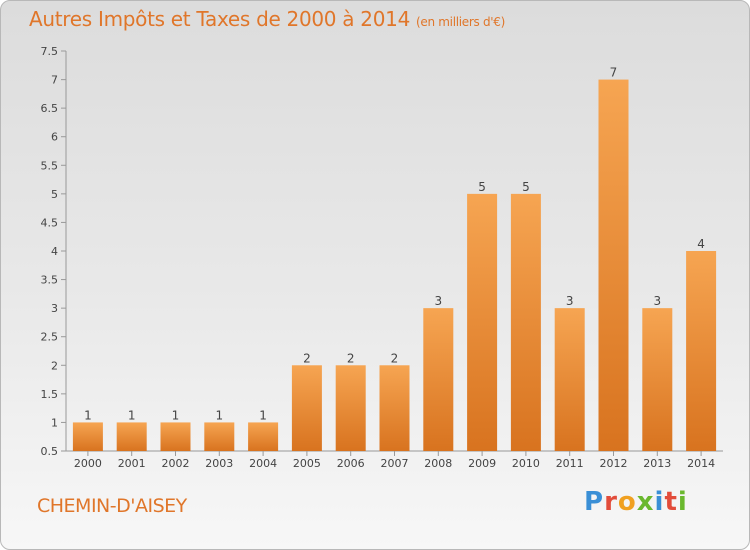  What do you see at coordinates (594, 502) in the screenshot?
I see `logo-letter: P` at bounding box center [594, 502].